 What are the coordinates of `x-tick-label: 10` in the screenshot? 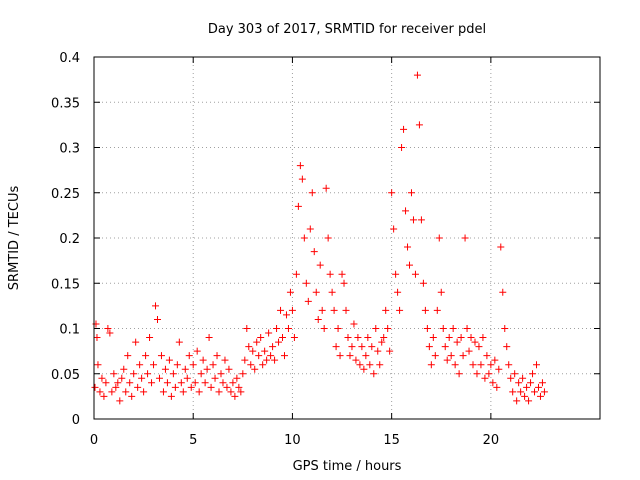 It's located at (292, 440).